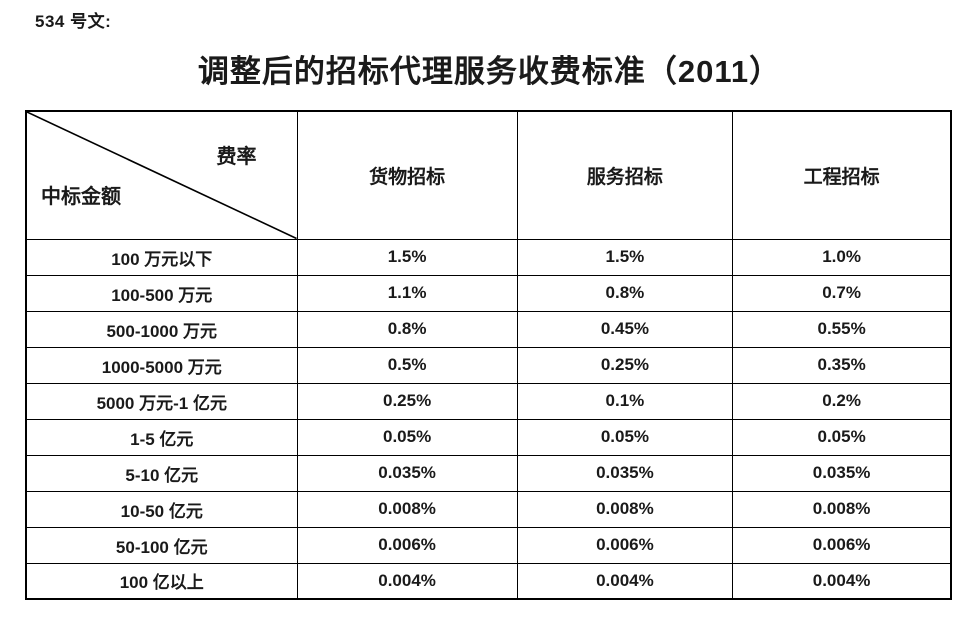 The height and width of the screenshot is (629, 979). I want to click on row-label: 100 万元以下, so click(161, 257).